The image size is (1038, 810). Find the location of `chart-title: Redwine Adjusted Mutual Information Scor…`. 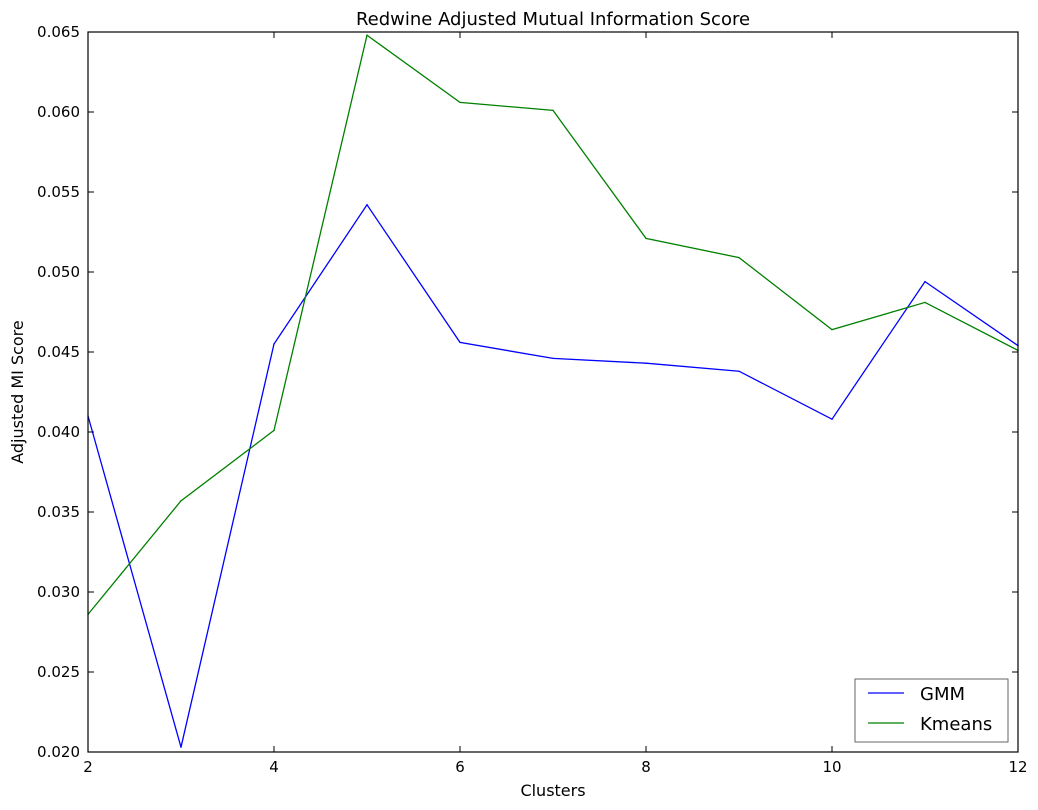

chart-title: Redwine Adjusted Mutual Information Scor… is located at coordinates (553, 19).